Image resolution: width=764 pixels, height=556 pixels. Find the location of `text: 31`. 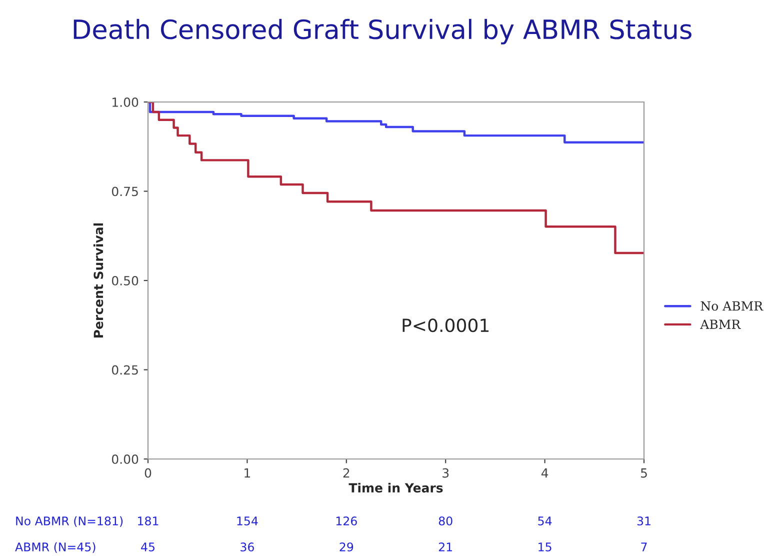

text: 31 is located at coordinates (643, 521).